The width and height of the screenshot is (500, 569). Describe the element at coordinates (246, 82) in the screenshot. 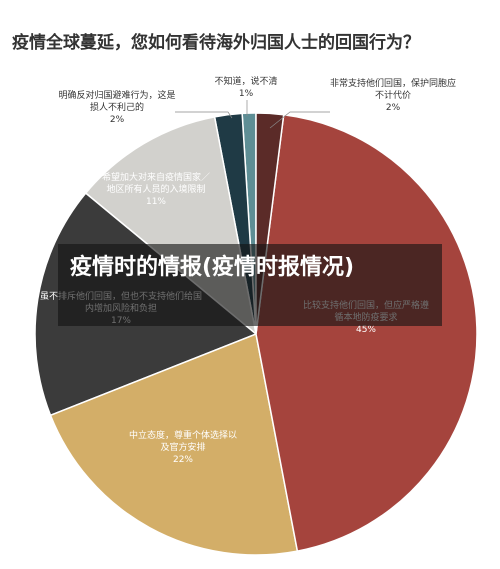

I see `category-label: 不知道，说不清` at that location.